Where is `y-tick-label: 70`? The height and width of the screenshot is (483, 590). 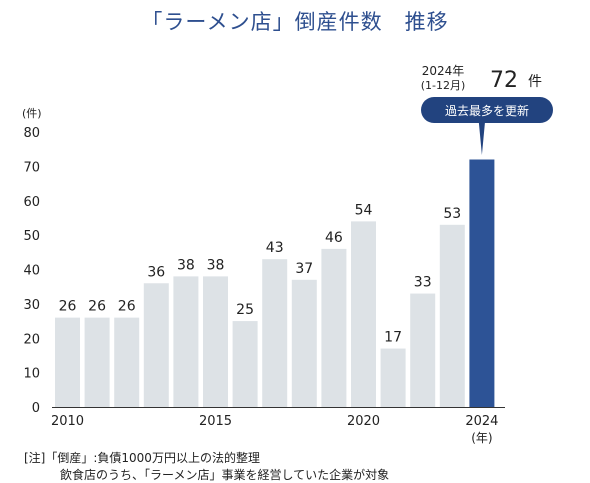
y-tick-label: 70 is located at coordinates (31, 167).